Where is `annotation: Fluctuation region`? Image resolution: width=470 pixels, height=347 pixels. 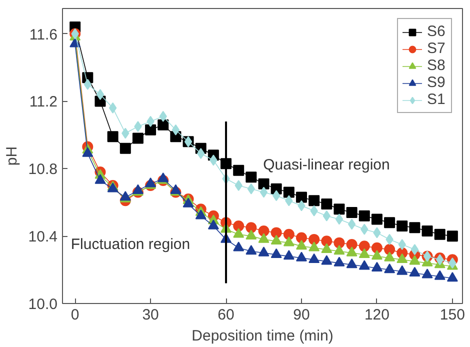
annotation: Fluctuation region is located at coordinates (130, 244).